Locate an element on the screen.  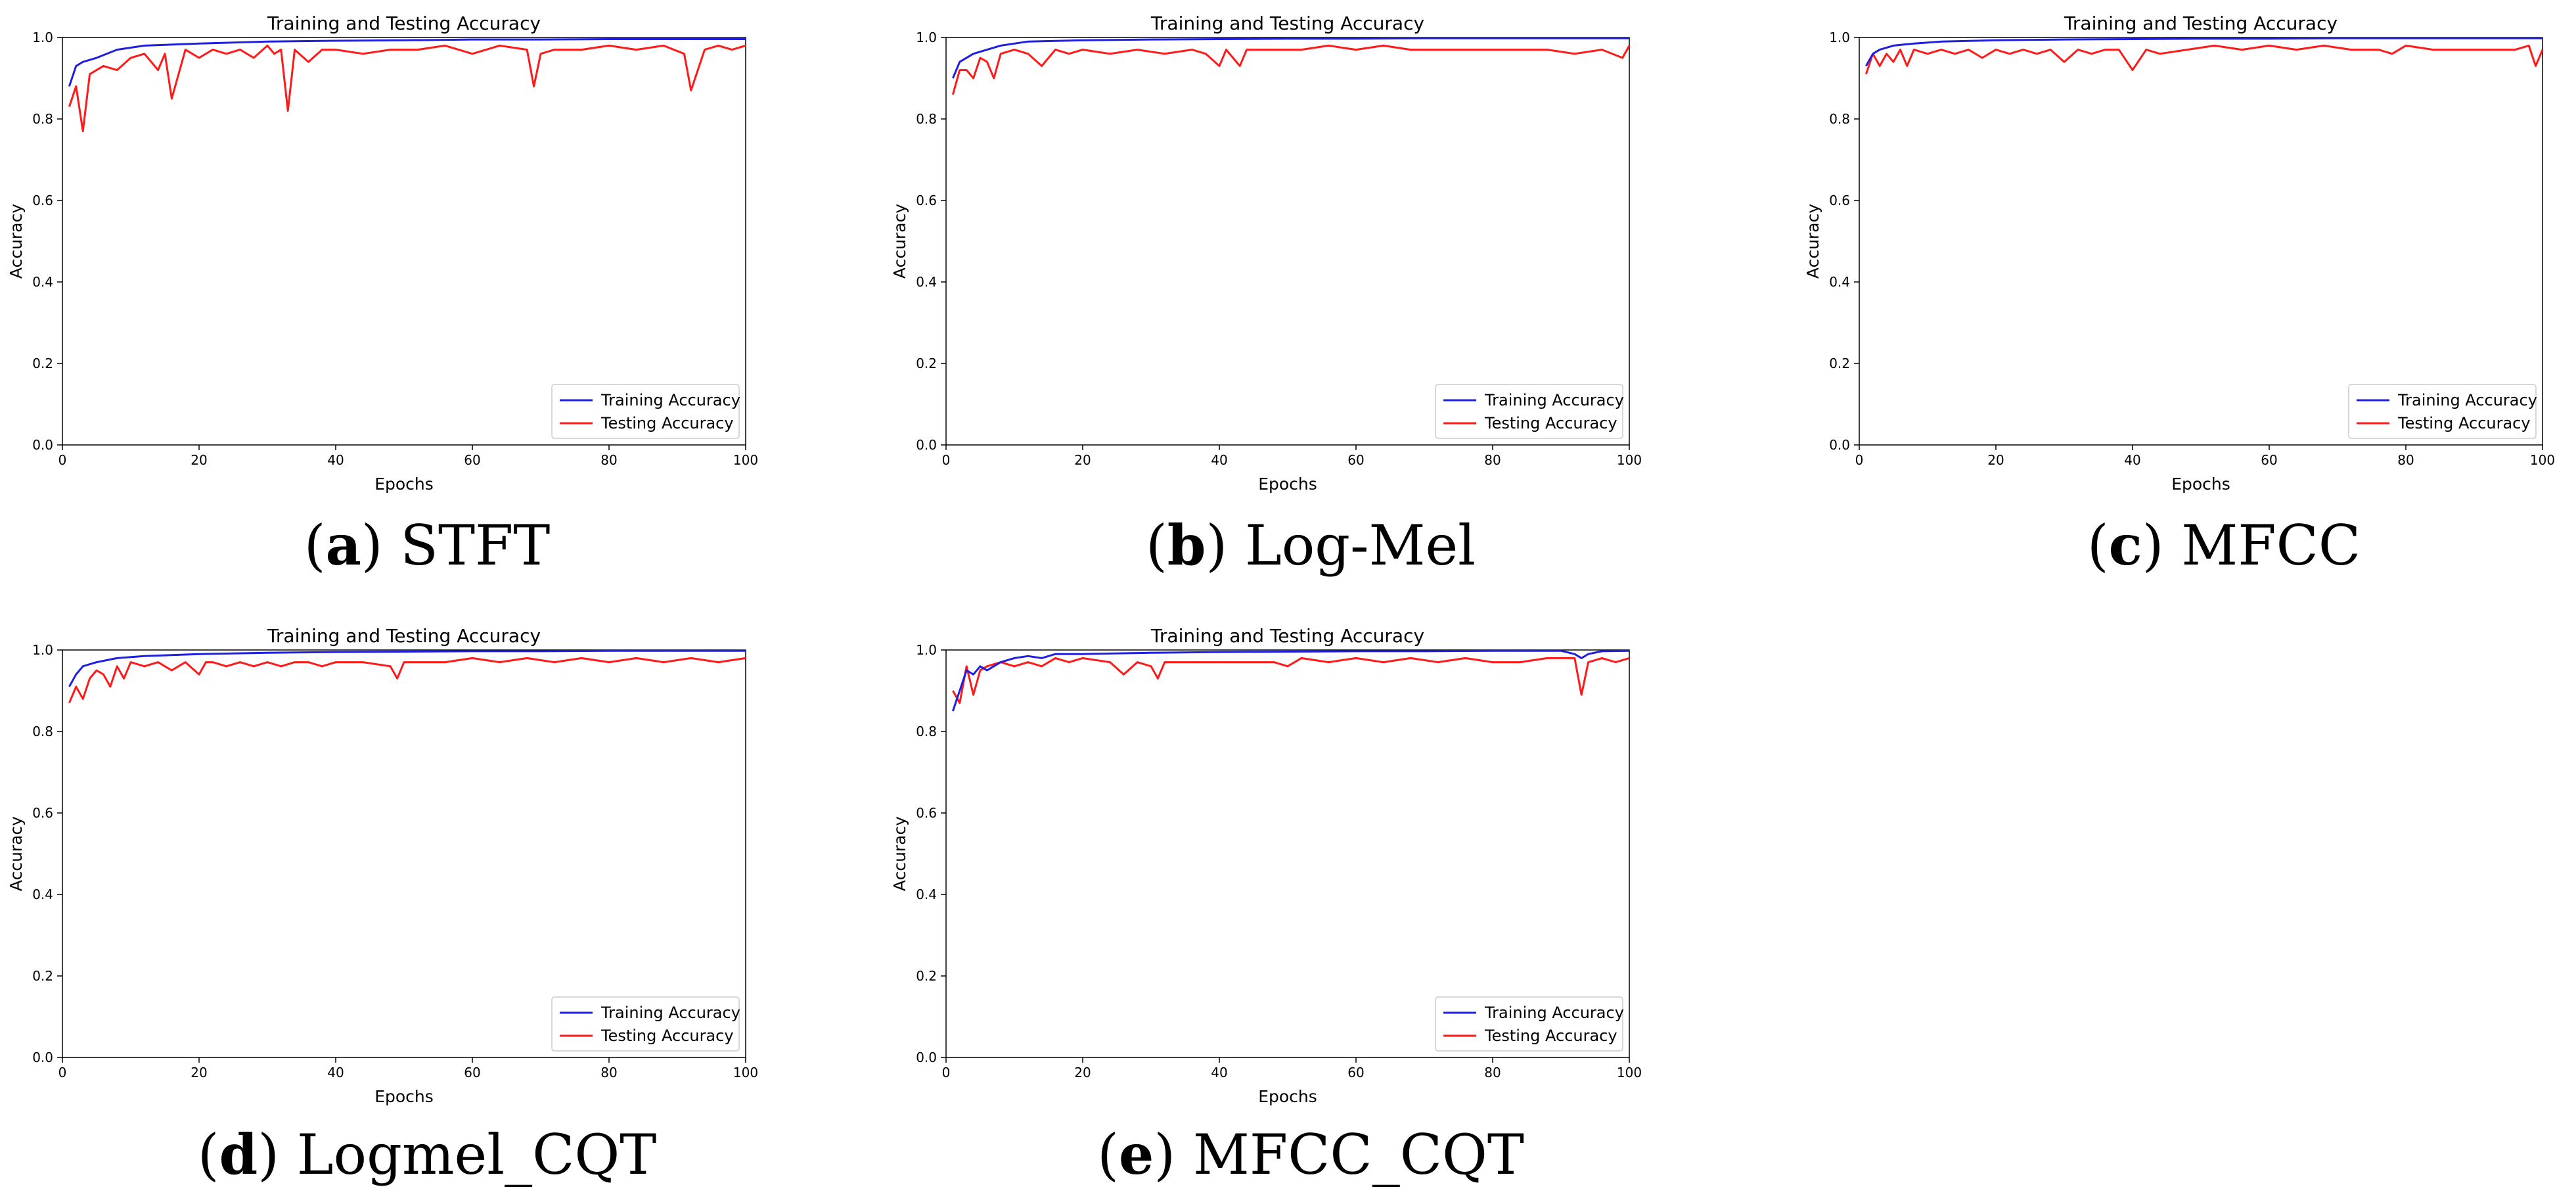
caption-c: (c) MFCC is located at coordinates (2224, 545).